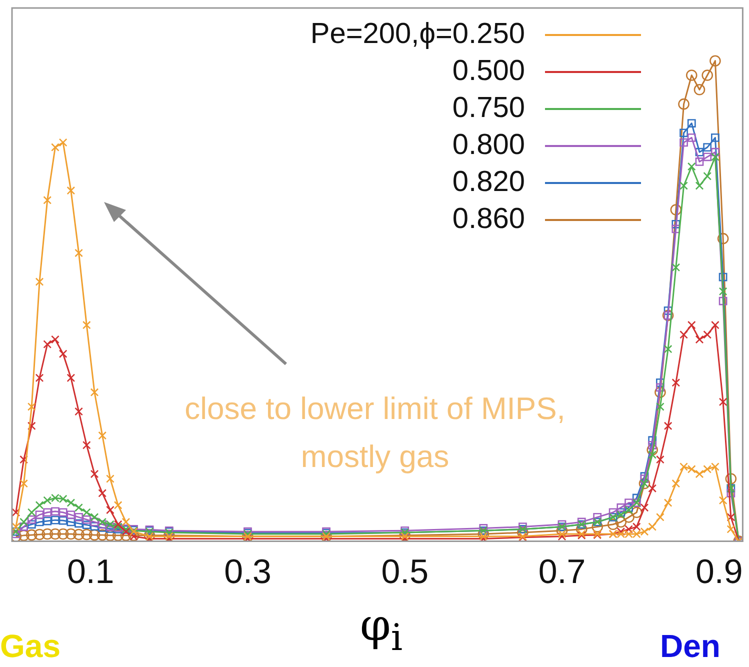 The image size is (749, 667). What do you see at coordinates (404, 571) in the screenshot?
I see `x-tick-label: 0.5` at bounding box center [404, 571].